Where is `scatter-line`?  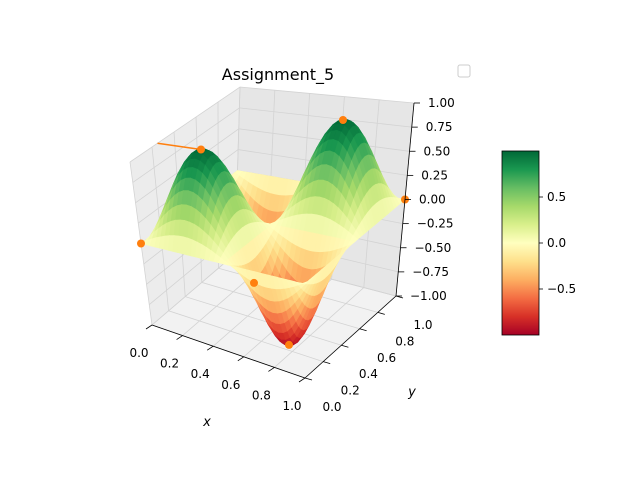
scatter-line is located at coordinates (179, 146).